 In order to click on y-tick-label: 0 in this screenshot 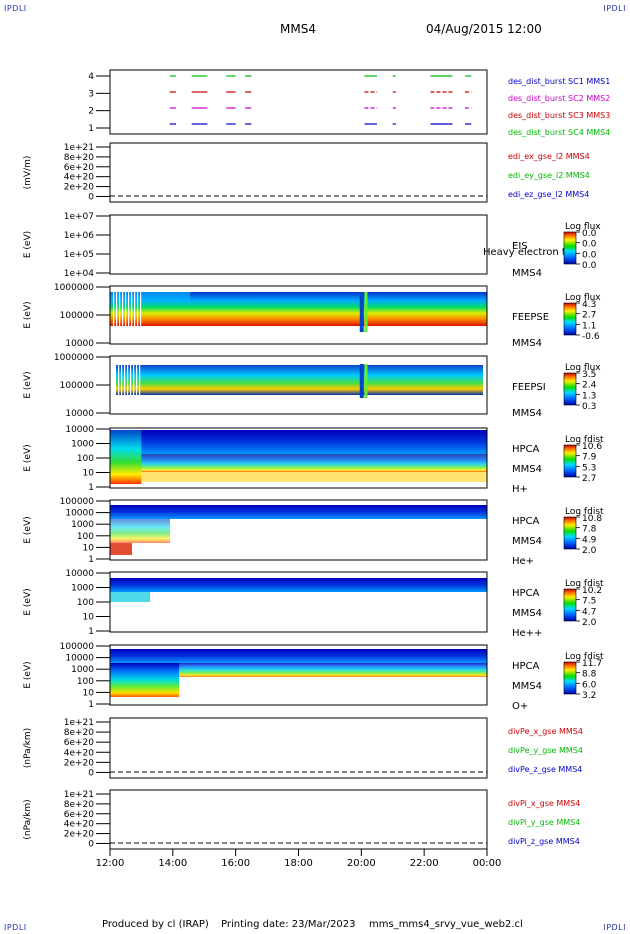, I will do `click(91, 844)`.